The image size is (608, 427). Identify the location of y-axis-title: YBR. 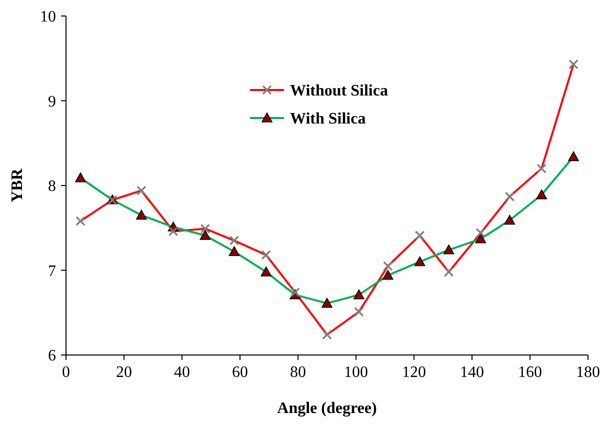
(17, 185).